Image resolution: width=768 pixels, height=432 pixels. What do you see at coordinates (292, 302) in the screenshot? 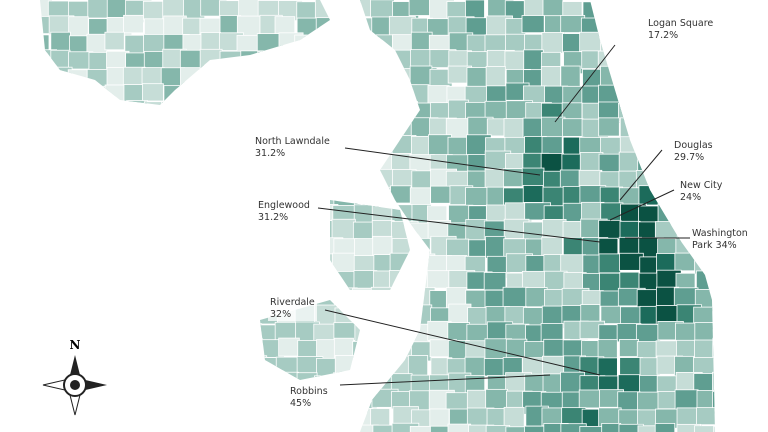
I see `area-name: Riverdale` at bounding box center [292, 302].